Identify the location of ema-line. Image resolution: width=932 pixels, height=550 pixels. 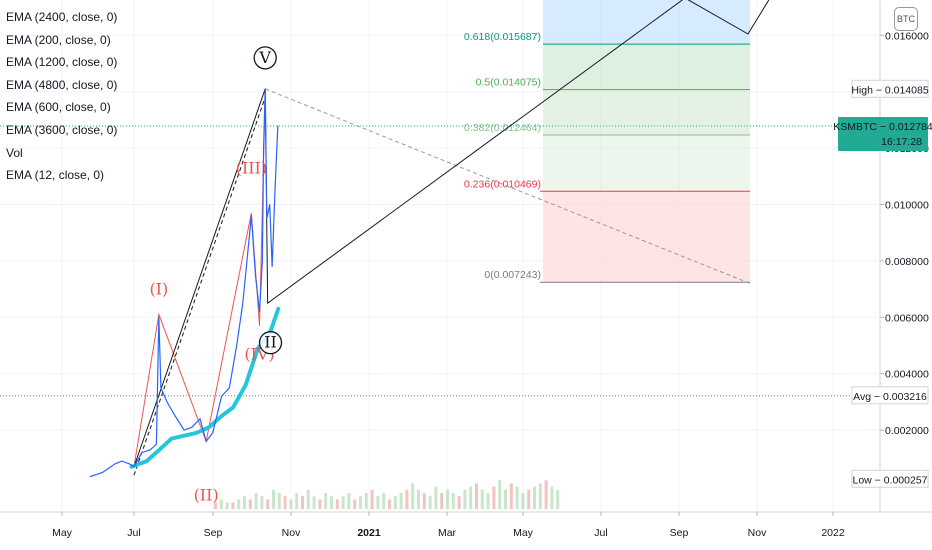
(205, 387).